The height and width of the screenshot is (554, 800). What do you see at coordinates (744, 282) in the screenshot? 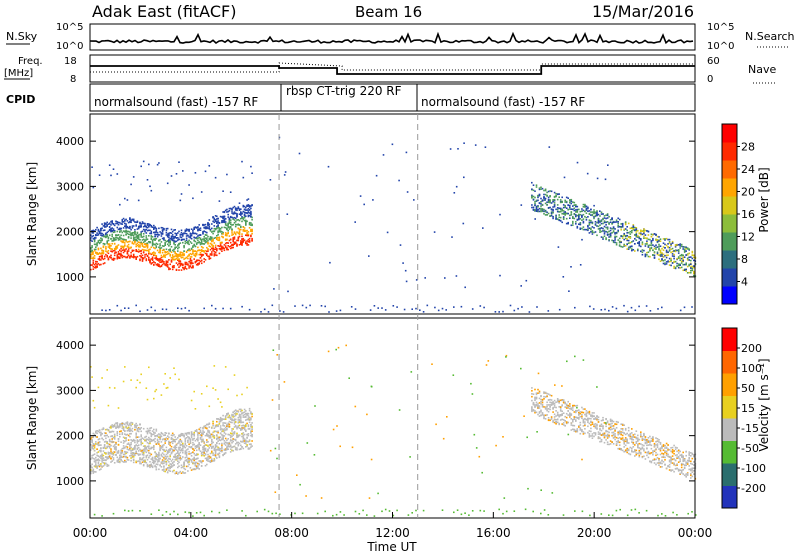
I see `power-colorbar-tick-label: 4` at bounding box center [744, 282].